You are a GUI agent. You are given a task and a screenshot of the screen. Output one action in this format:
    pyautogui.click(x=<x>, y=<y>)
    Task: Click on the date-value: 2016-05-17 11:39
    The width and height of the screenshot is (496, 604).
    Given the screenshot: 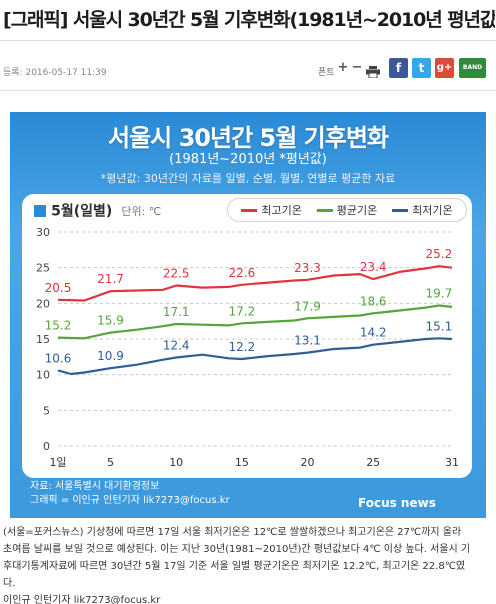 What is the action you would take?
    pyautogui.click(x=66, y=73)
    